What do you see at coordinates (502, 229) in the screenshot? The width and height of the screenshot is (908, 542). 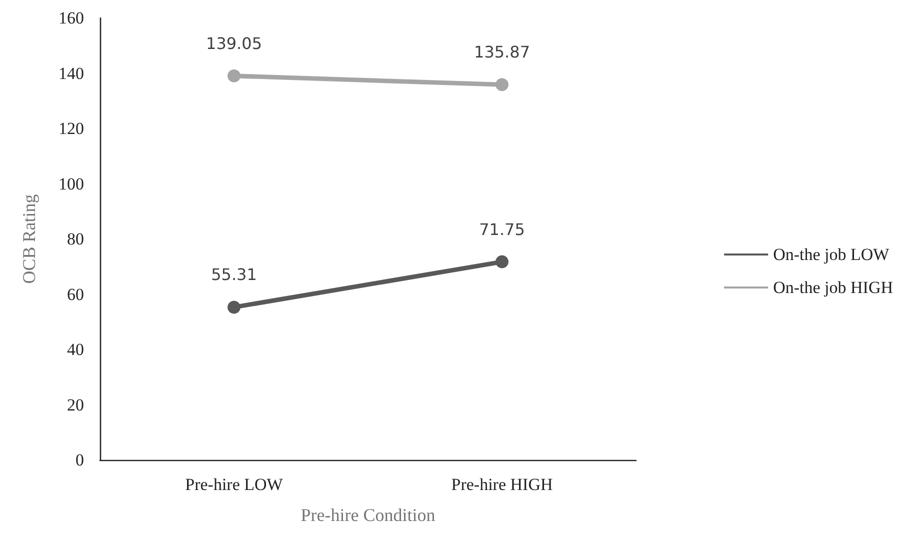 I see `data-label: 71.75` at bounding box center [502, 229].